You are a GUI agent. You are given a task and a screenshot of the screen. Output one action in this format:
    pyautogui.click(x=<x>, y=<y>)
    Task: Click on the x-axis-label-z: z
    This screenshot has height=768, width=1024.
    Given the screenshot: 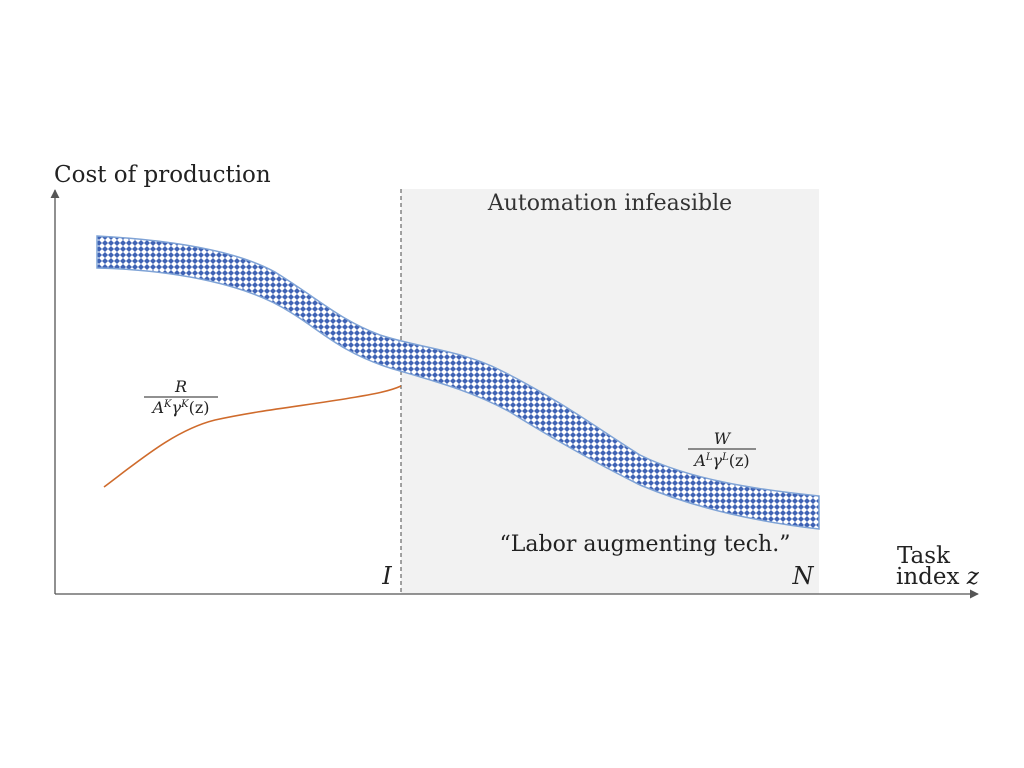 What is the action you would take?
    pyautogui.click(x=973, y=577)
    